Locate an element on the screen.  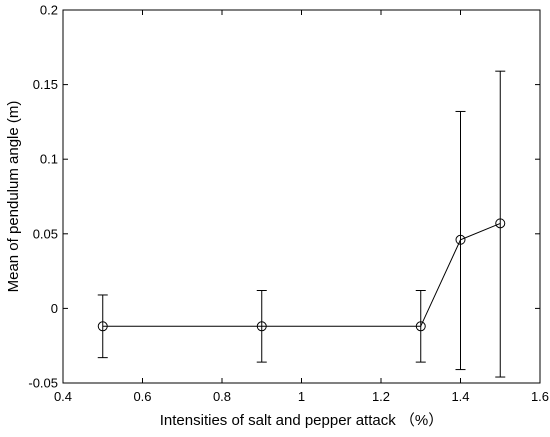
x-tick-label: 1.2 is located at coordinates (381, 396).